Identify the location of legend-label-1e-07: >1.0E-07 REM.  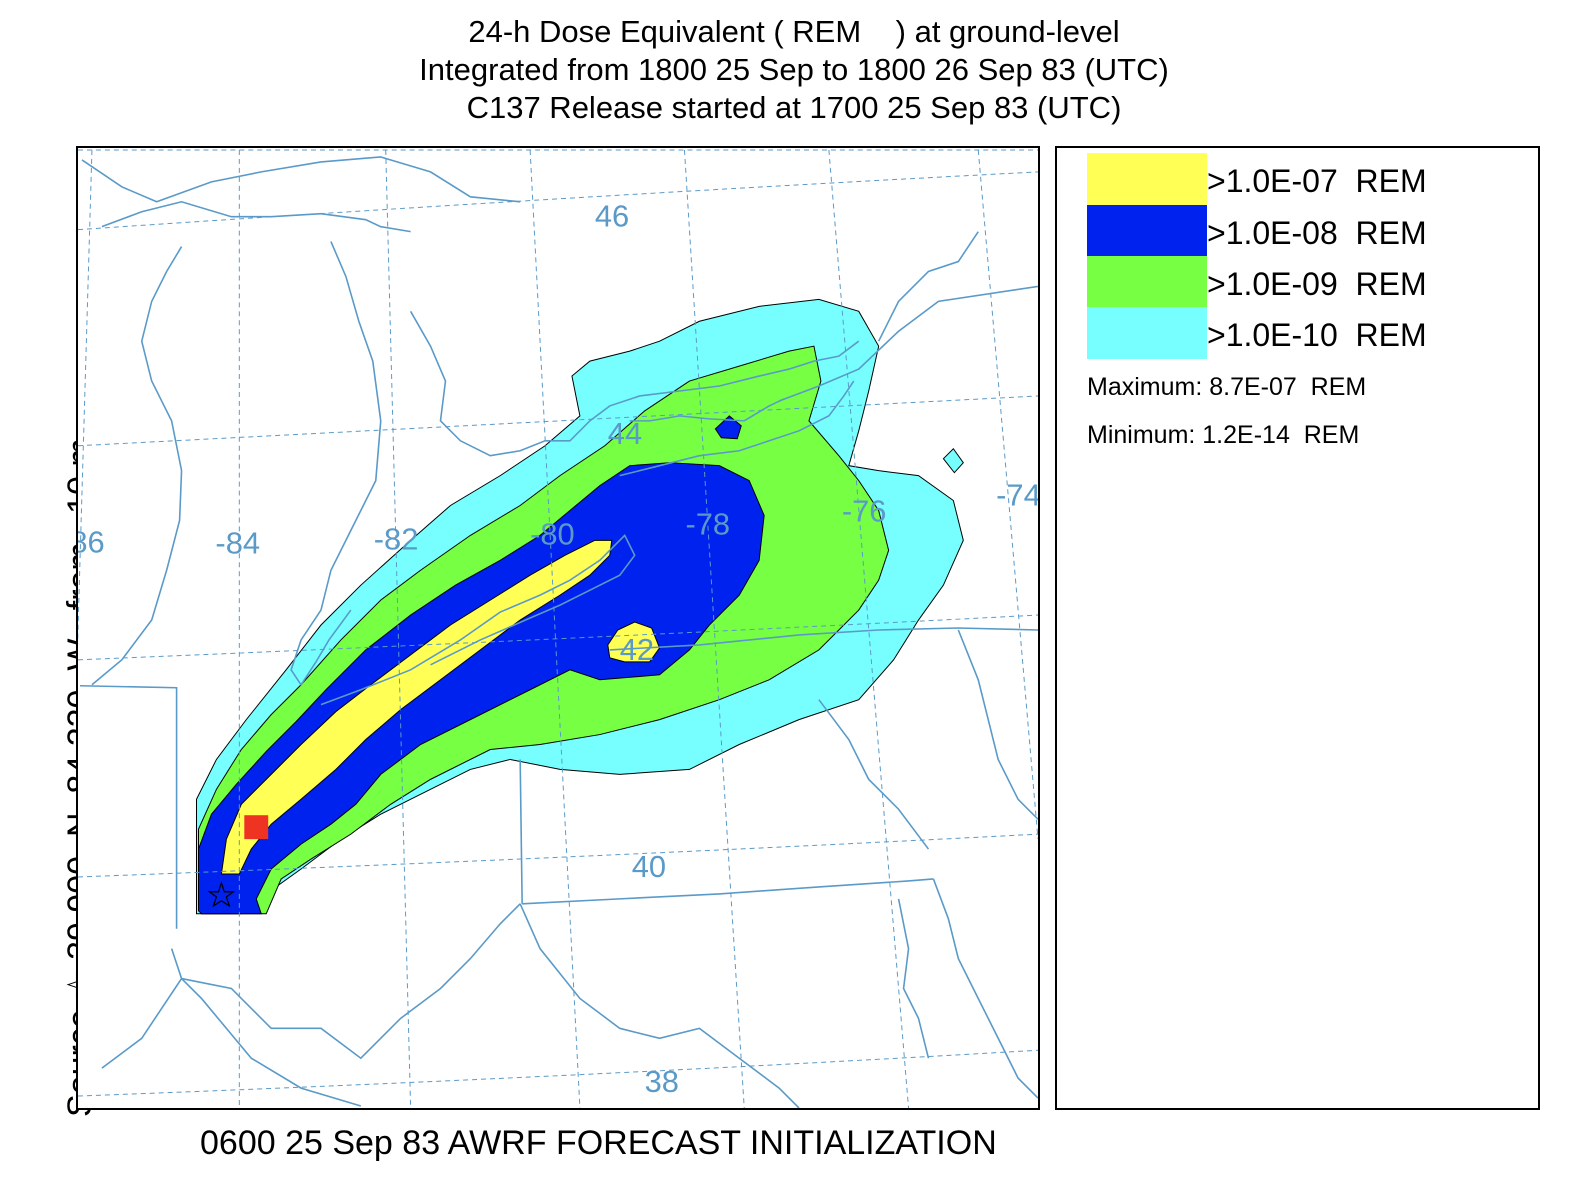
(1317, 181).